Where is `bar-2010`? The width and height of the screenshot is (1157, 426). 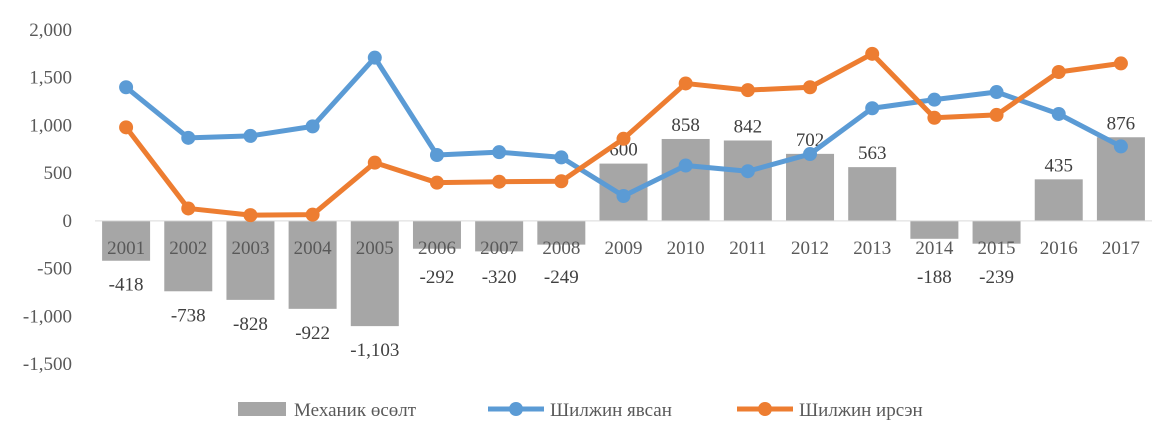
bar-2010 is located at coordinates (685, 179).